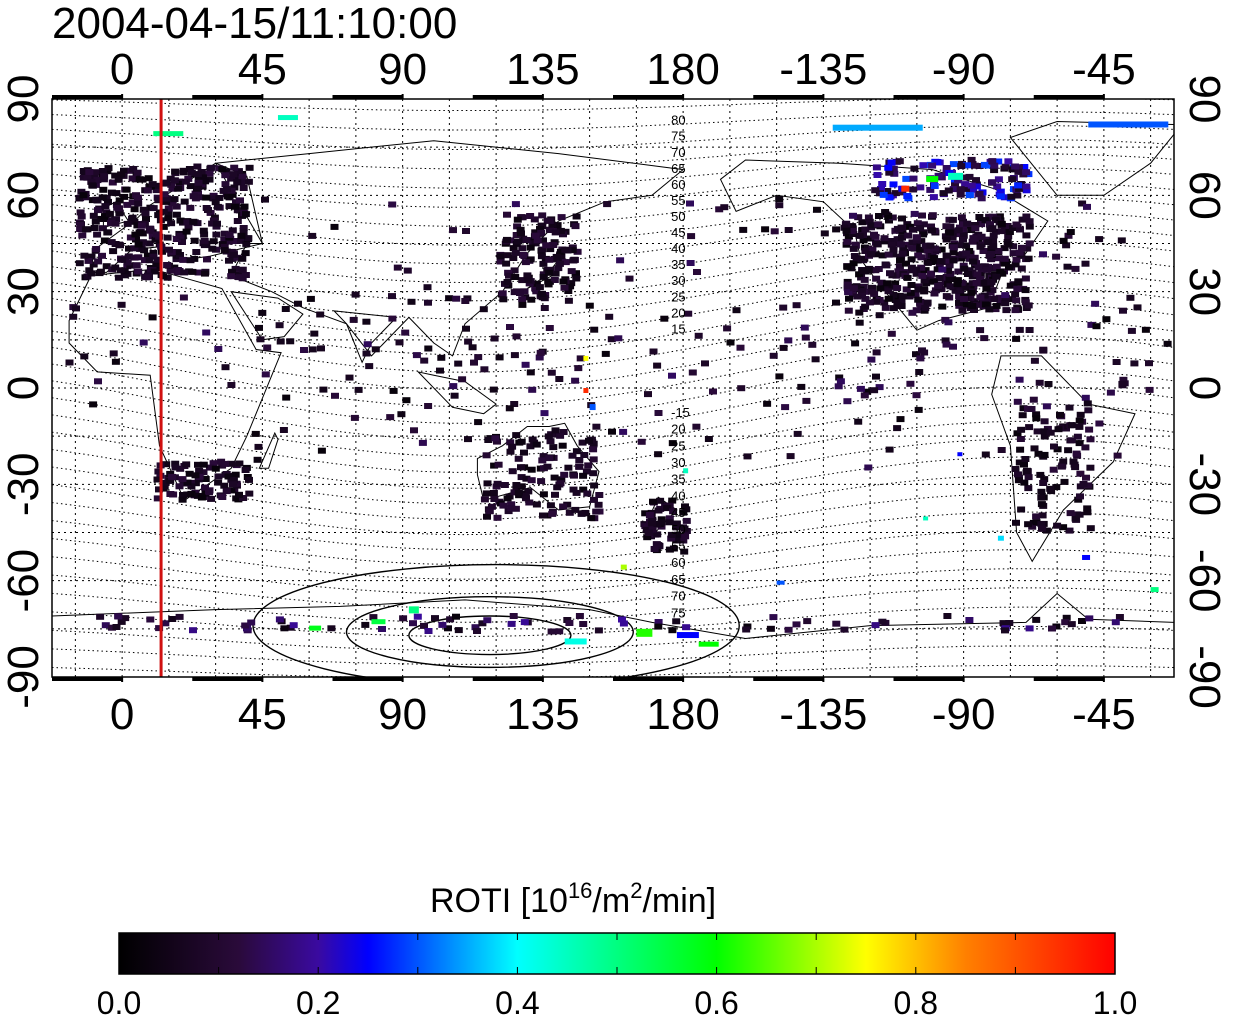  Describe the element at coordinates (1104, 714) in the screenshot. I see `lon-label-bottom: -45` at that location.